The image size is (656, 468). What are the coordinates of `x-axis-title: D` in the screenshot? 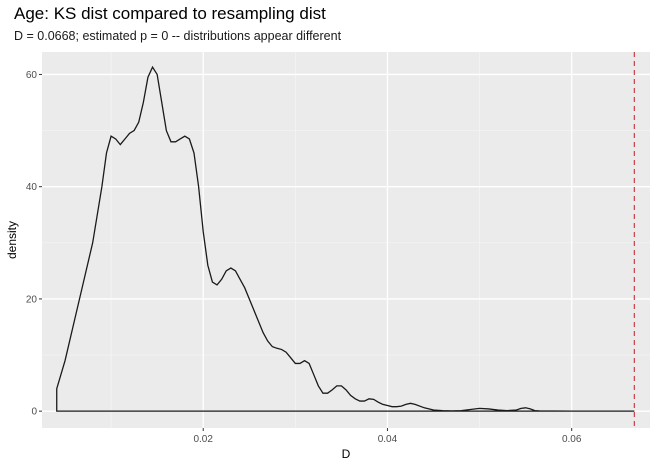 It's located at (346, 454).